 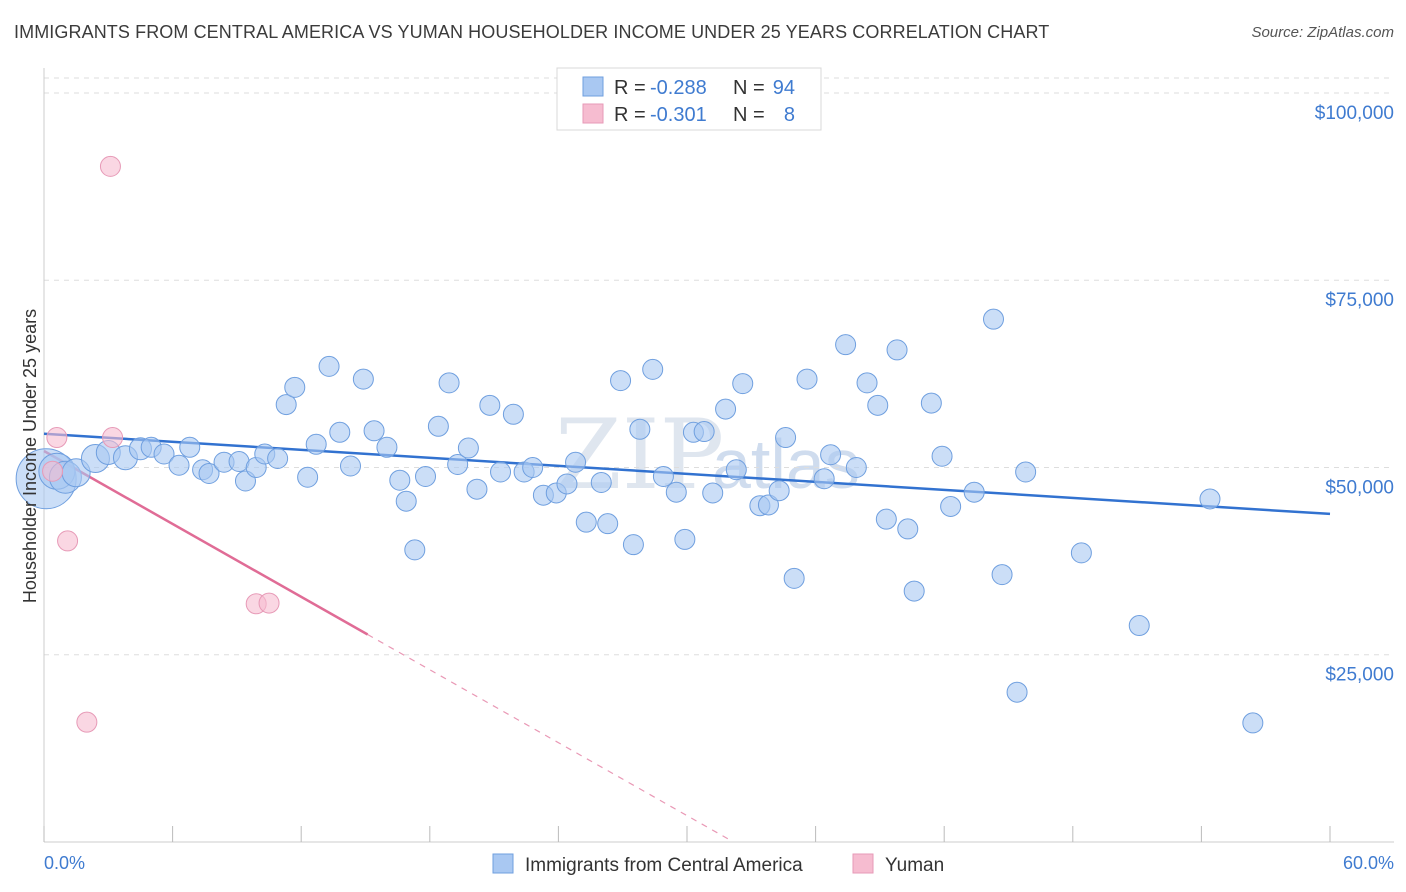 I want to click on y-tick-label-1: $50,000, so click(x=1359, y=487).